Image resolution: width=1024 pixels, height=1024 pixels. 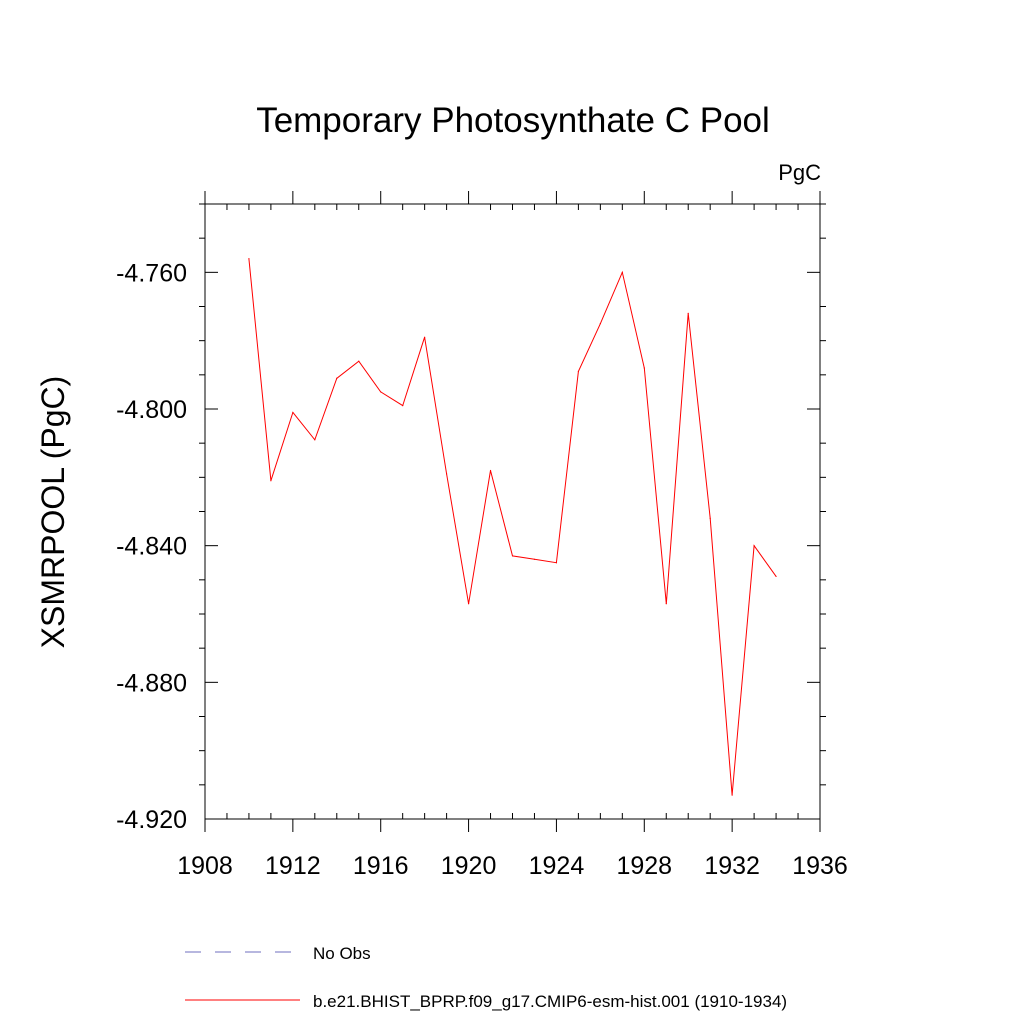 I want to click on x-tick-label: 1932, so click(x=732, y=866).